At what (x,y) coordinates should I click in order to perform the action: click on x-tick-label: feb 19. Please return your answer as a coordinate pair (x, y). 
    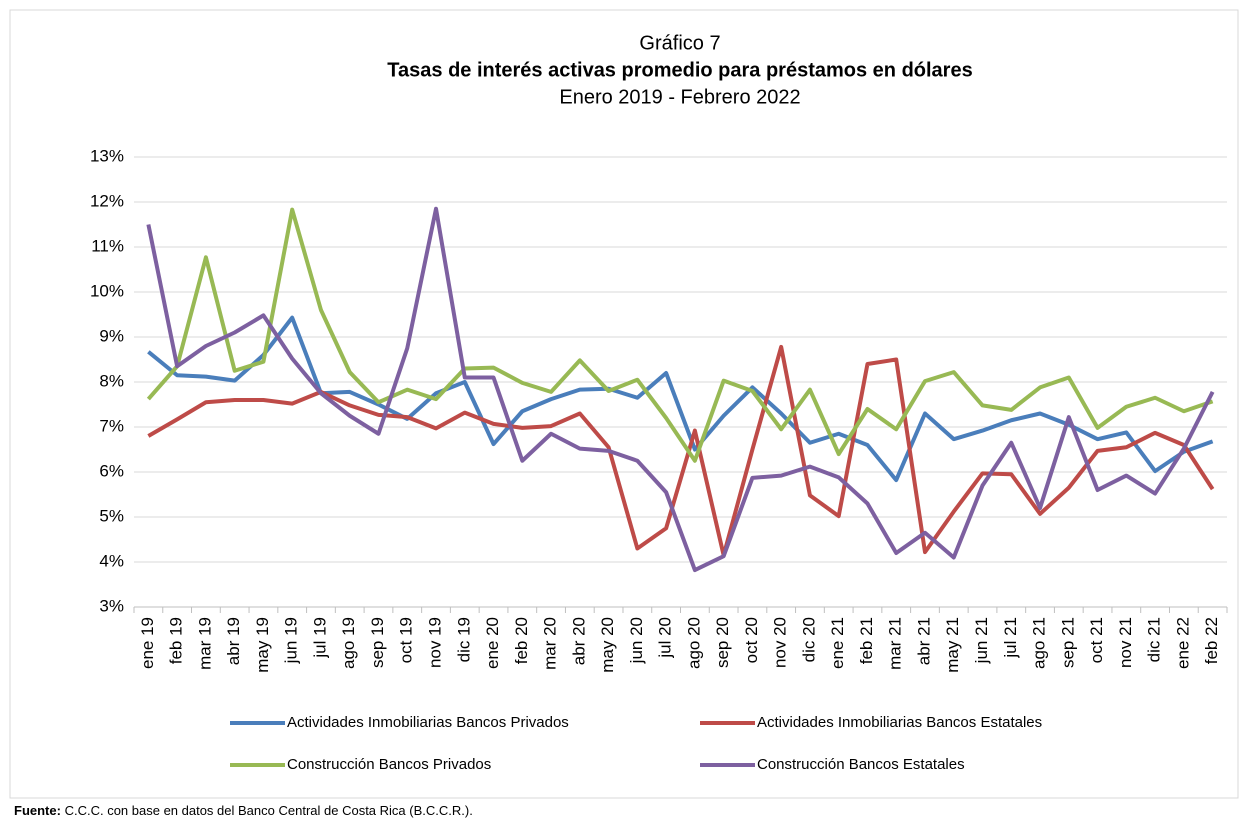
    Looking at the image, I should click on (176, 640).